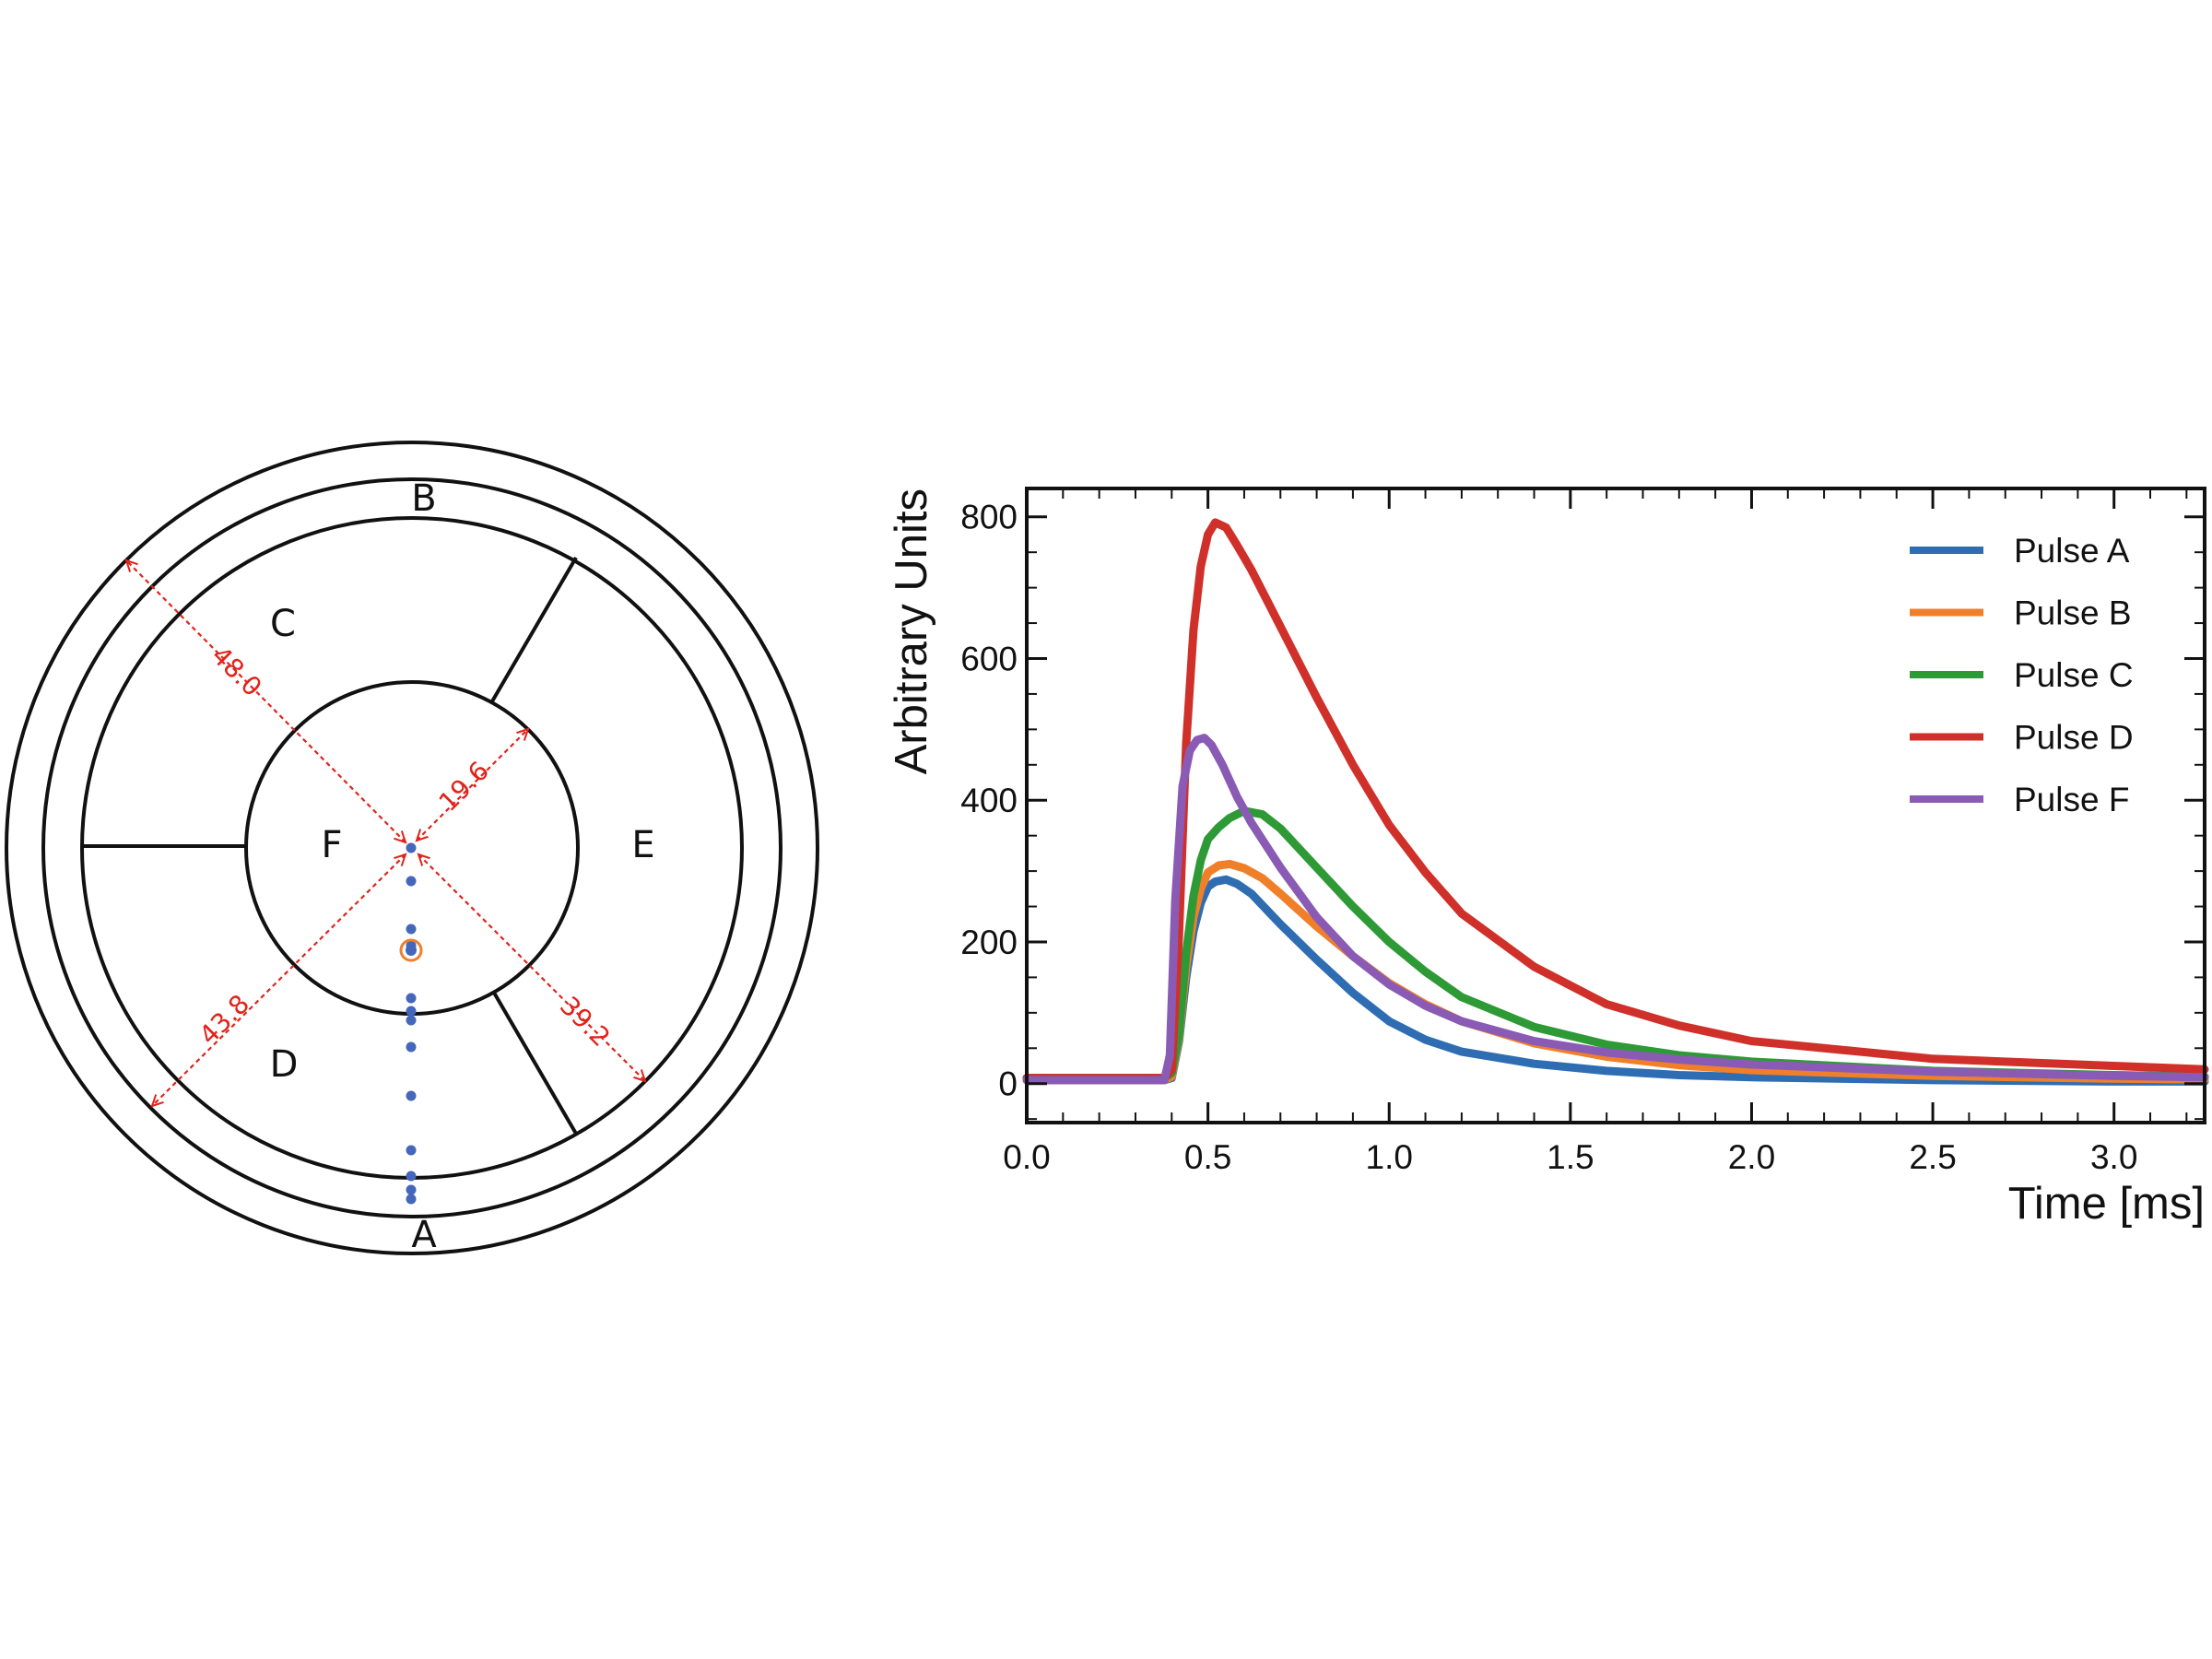 The width and height of the screenshot is (2212, 1659). What do you see at coordinates (2074, 675) in the screenshot?
I see `legend-label-pulse-c: Pulse C` at bounding box center [2074, 675].